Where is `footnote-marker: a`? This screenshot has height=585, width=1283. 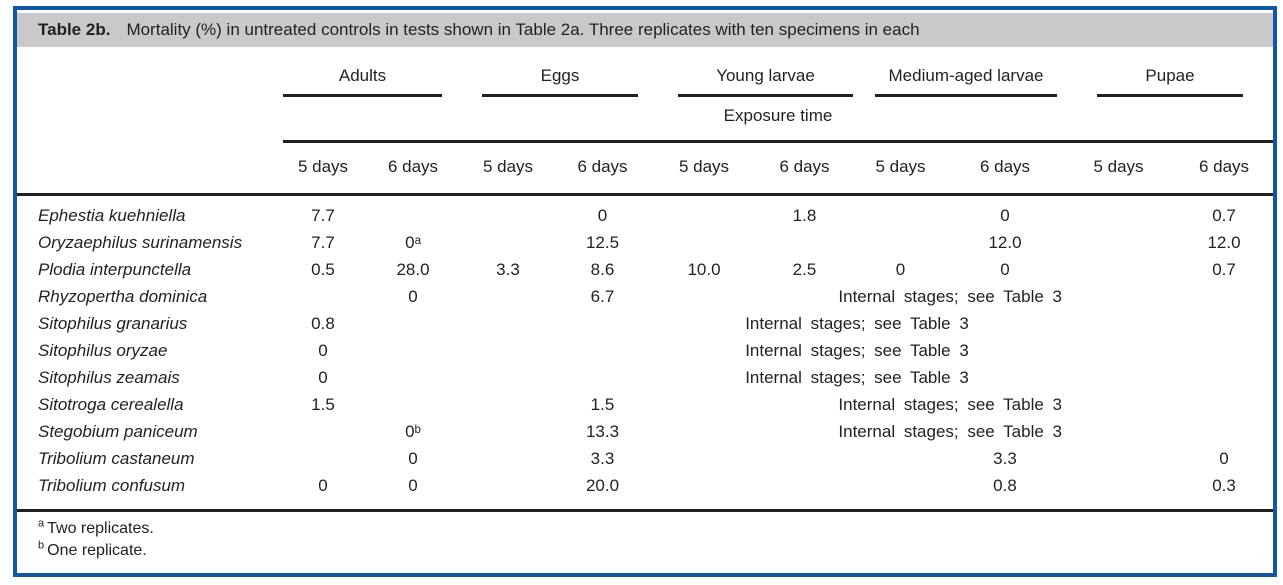 footnote-marker: a is located at coordinates (41, 523).